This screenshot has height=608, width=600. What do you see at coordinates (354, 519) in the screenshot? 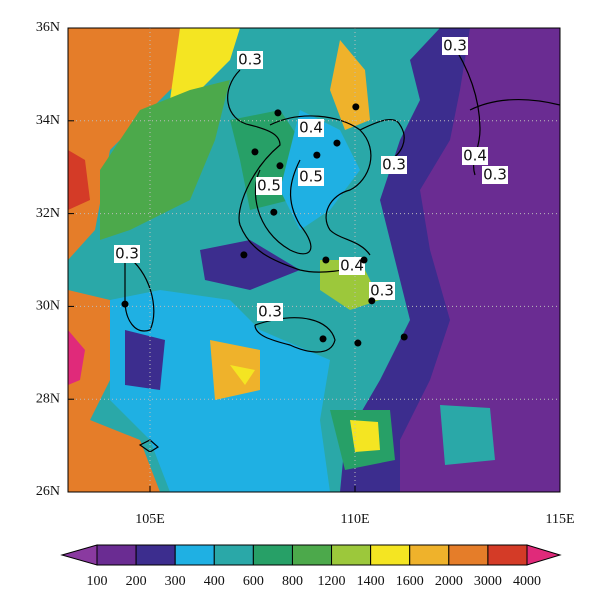
I see `x-tick-label: 110E` at bounding box center [354, 519].